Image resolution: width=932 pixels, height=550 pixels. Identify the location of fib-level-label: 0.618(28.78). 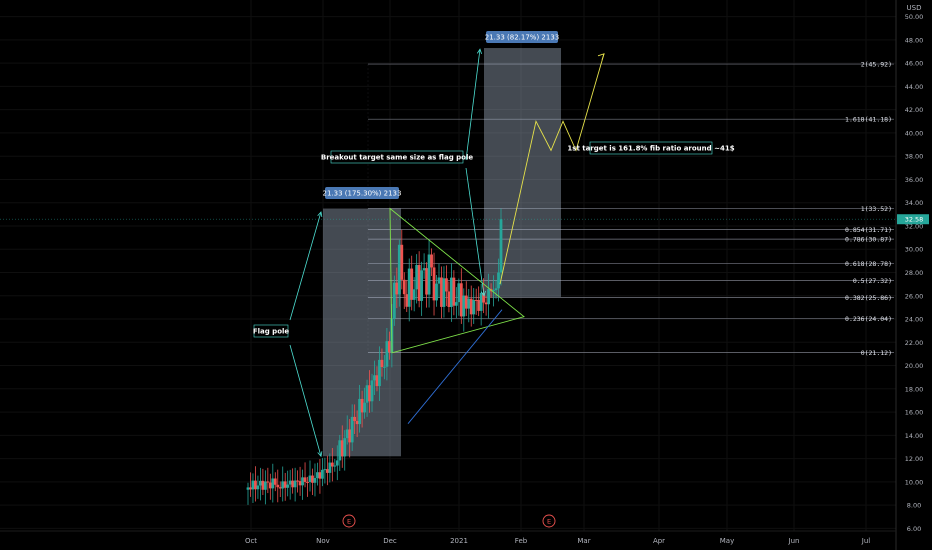
(868, 264).